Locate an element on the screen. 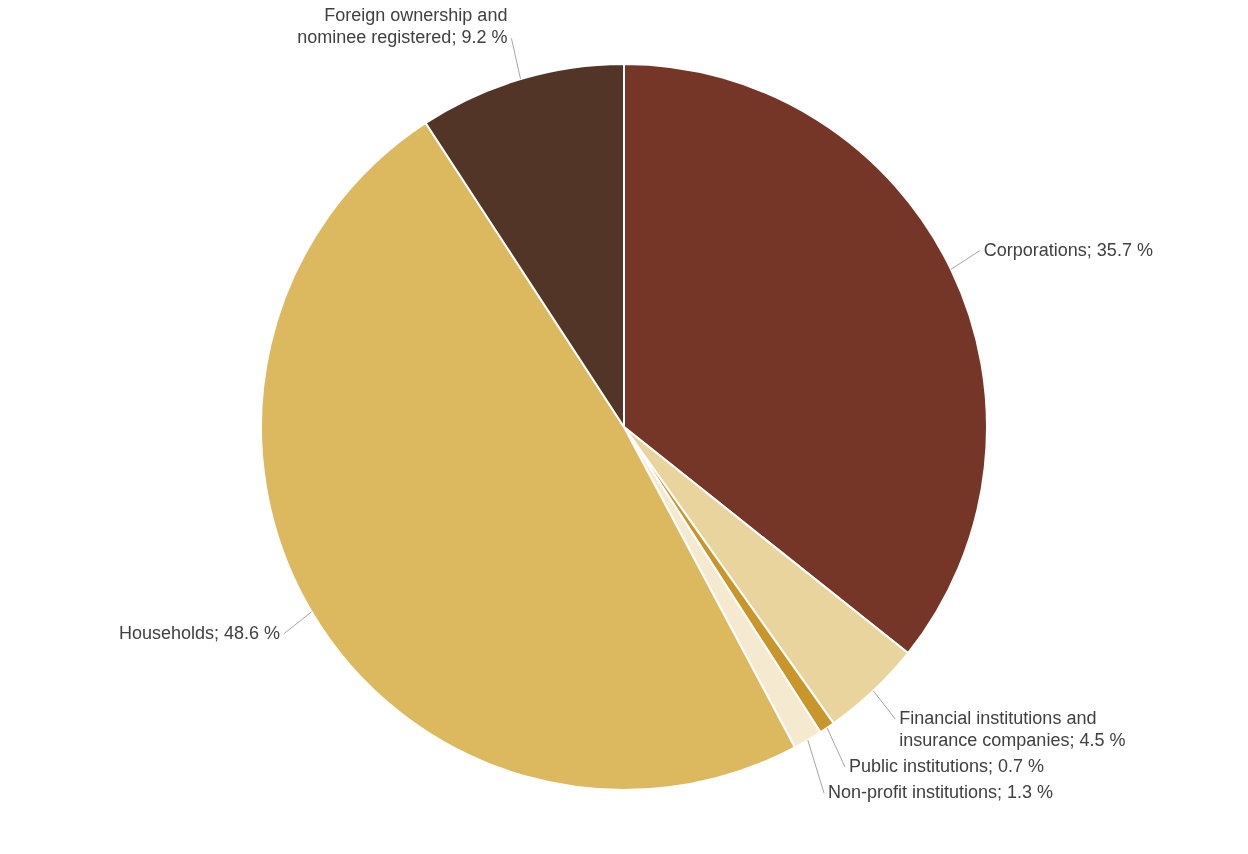  slice-label: Foreign ownership and nominee registered; 9.2 % is located at coordinates (402, 26).